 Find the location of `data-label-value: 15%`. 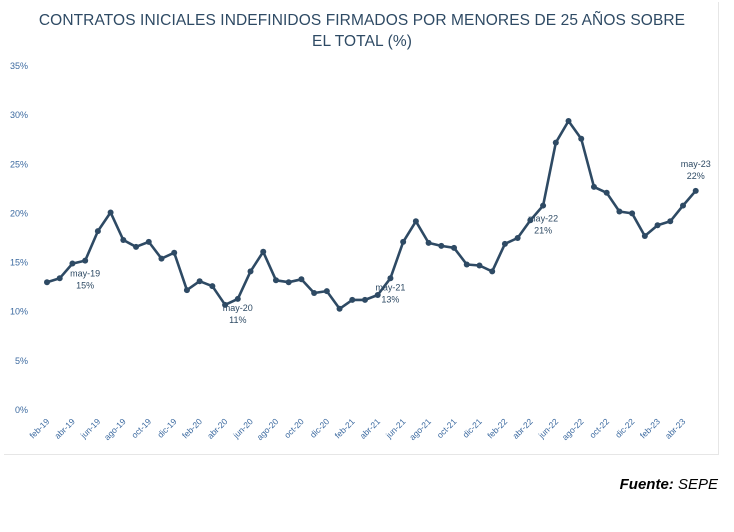

data-label-value: 15% is located at coordinates (85, 286).